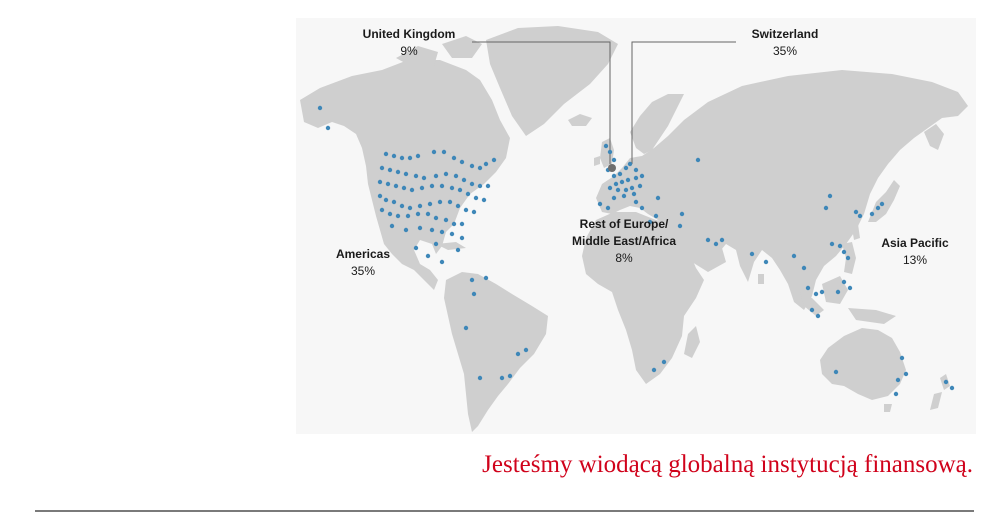 The image size is (1005, 527). What do you see at coordinates (863, 364) in the screenshot?
I see `australia-landmass` at bounding box center [863, 364].